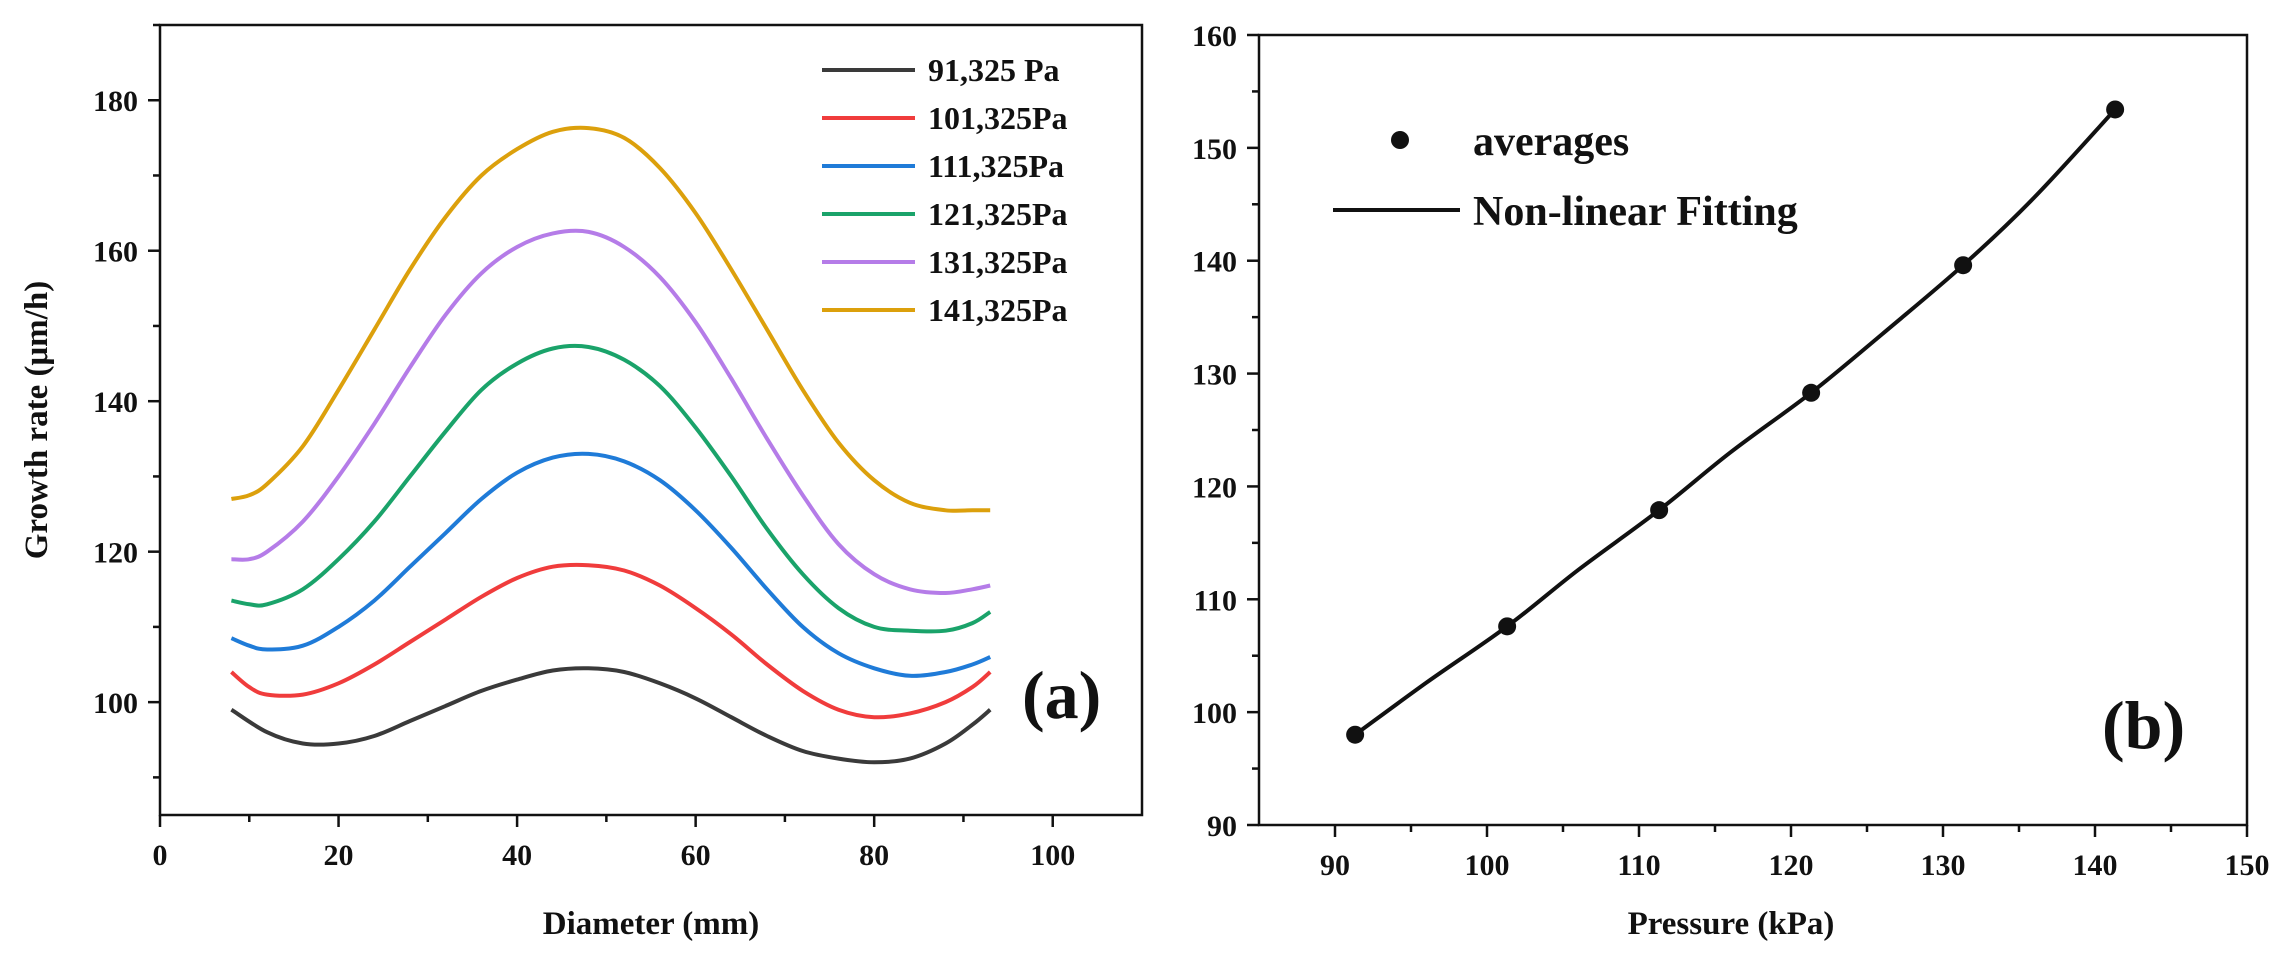 Image resolution: width=2287 pixels, height=964 pixels. What do you see at coordinates (1215, 600) in the screenshot?
I see `panel-b-y-tick-label: 110` at bounding box center [1215, 600].